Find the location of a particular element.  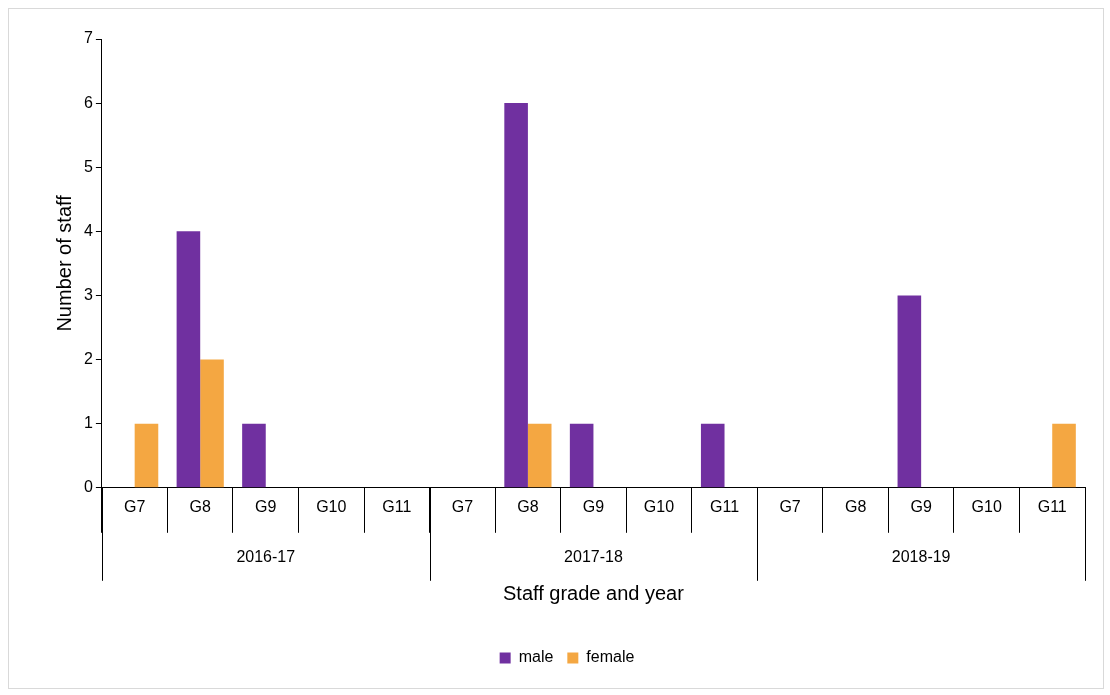

y-axis-title: Number of staff is located at coordinates (63, 263).